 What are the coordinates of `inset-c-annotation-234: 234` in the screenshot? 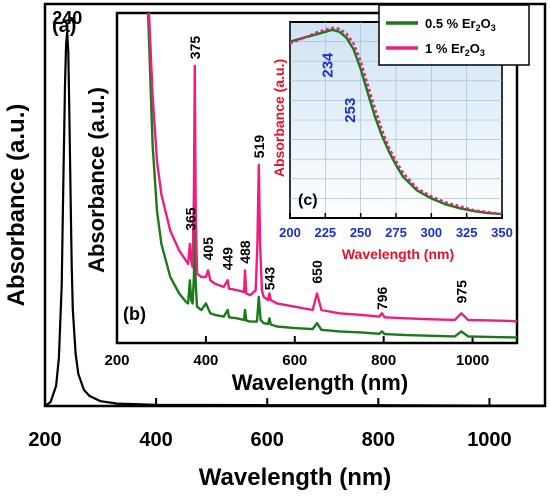 It's located at (327, 65).